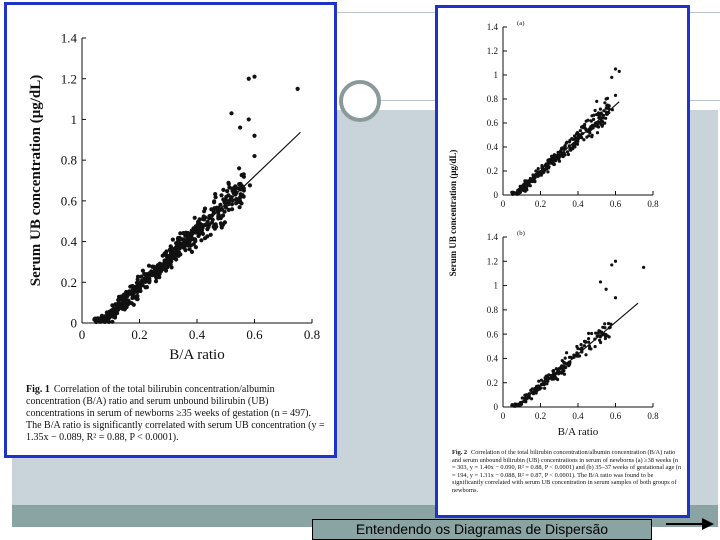 The width and height of the screenshot is (720, 540). Describe the element at coordinates (82, 334) in the screenshot. I see `fig1-x-tick-label: 0` at that location.